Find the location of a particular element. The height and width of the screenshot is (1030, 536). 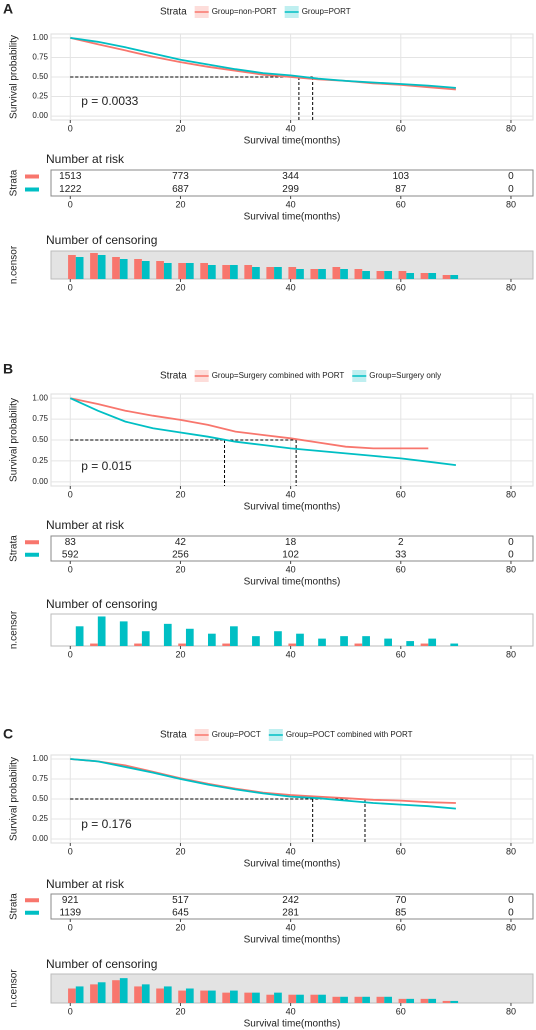

legend-title: Strata is located at coordinates (173, 376).